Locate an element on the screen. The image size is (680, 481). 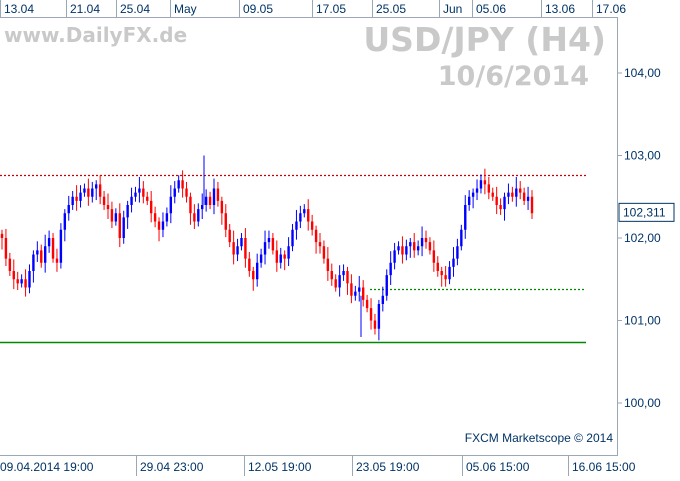
last-price-layer: 102,311 is located at coordinates (646, 212).